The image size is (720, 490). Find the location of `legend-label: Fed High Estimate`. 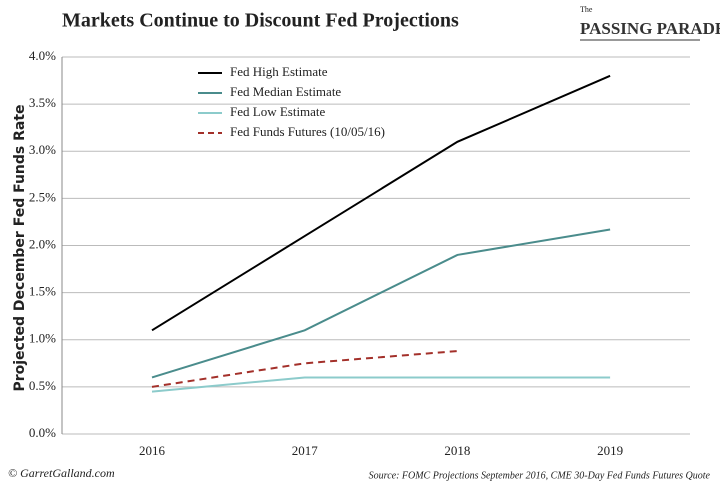

legend-label: Fed High Estimate is located at coordinates (279, 71).